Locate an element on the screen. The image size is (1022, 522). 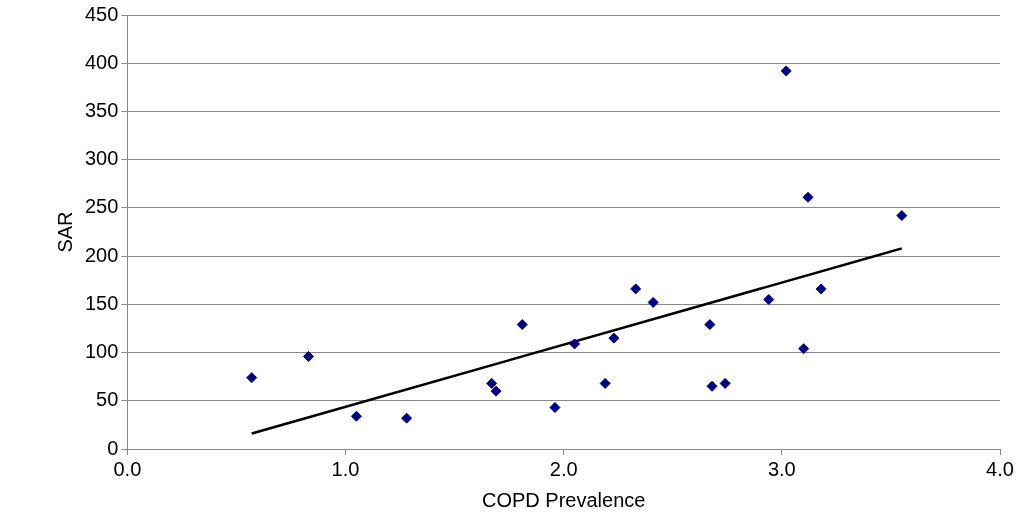
y-tick-label: 0 is located at coordinates (113, 447).